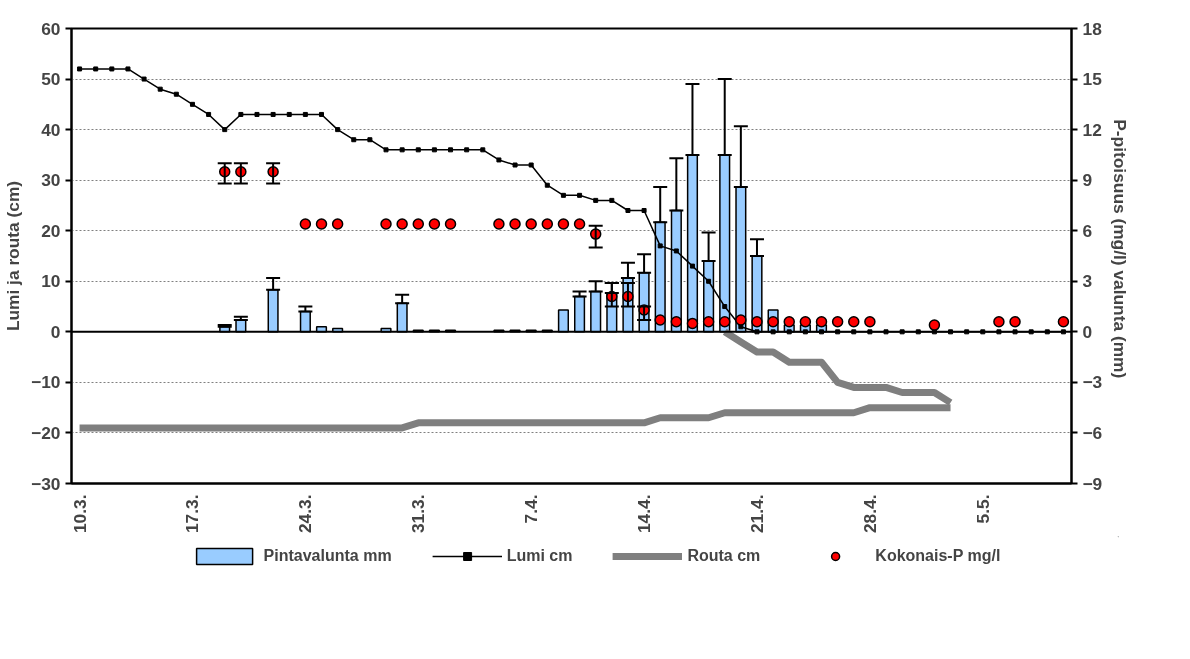 Image resolution: width=1190 pixels, height=659 pixels. I want to click on y-tick-label: 50, so click(51, 79).